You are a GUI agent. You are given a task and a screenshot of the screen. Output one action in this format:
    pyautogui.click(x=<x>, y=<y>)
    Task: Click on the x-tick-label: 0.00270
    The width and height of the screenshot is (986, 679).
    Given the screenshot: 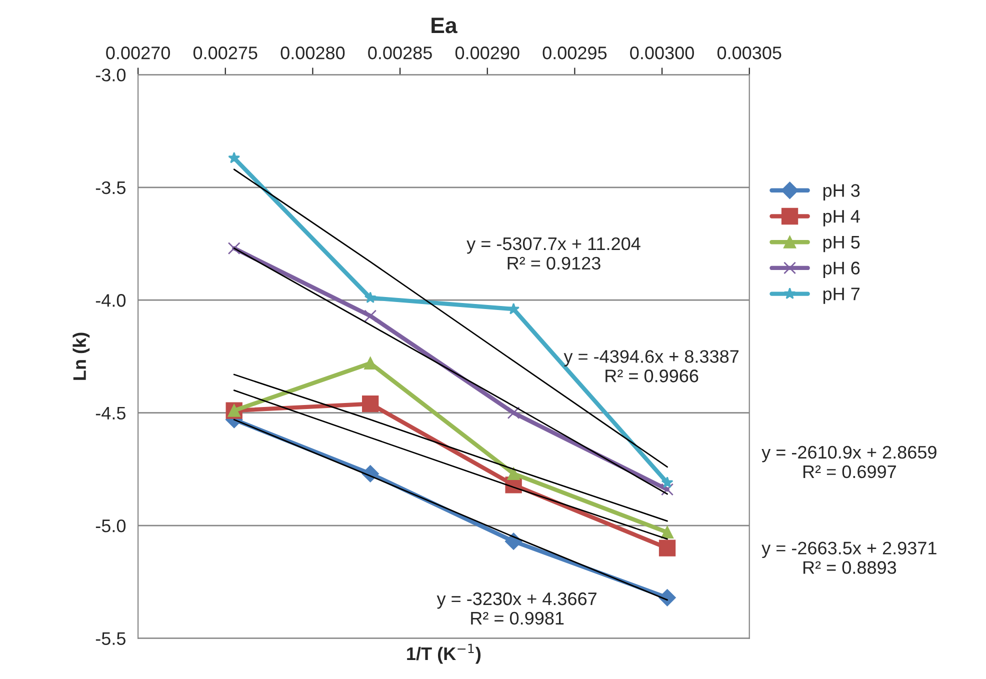 What is the action you would take?
    pyautogui.click(x=138, y=53)
    